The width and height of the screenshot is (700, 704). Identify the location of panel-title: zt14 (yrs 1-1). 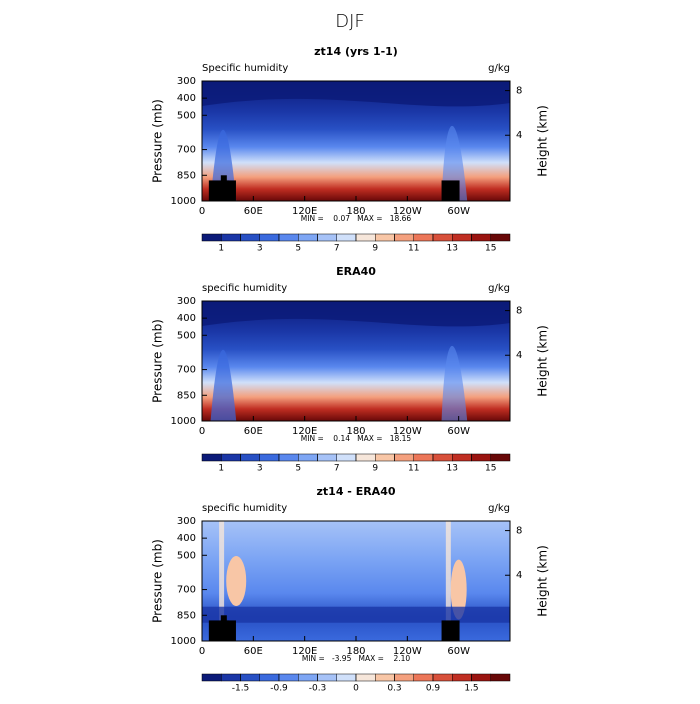
(356, 51).